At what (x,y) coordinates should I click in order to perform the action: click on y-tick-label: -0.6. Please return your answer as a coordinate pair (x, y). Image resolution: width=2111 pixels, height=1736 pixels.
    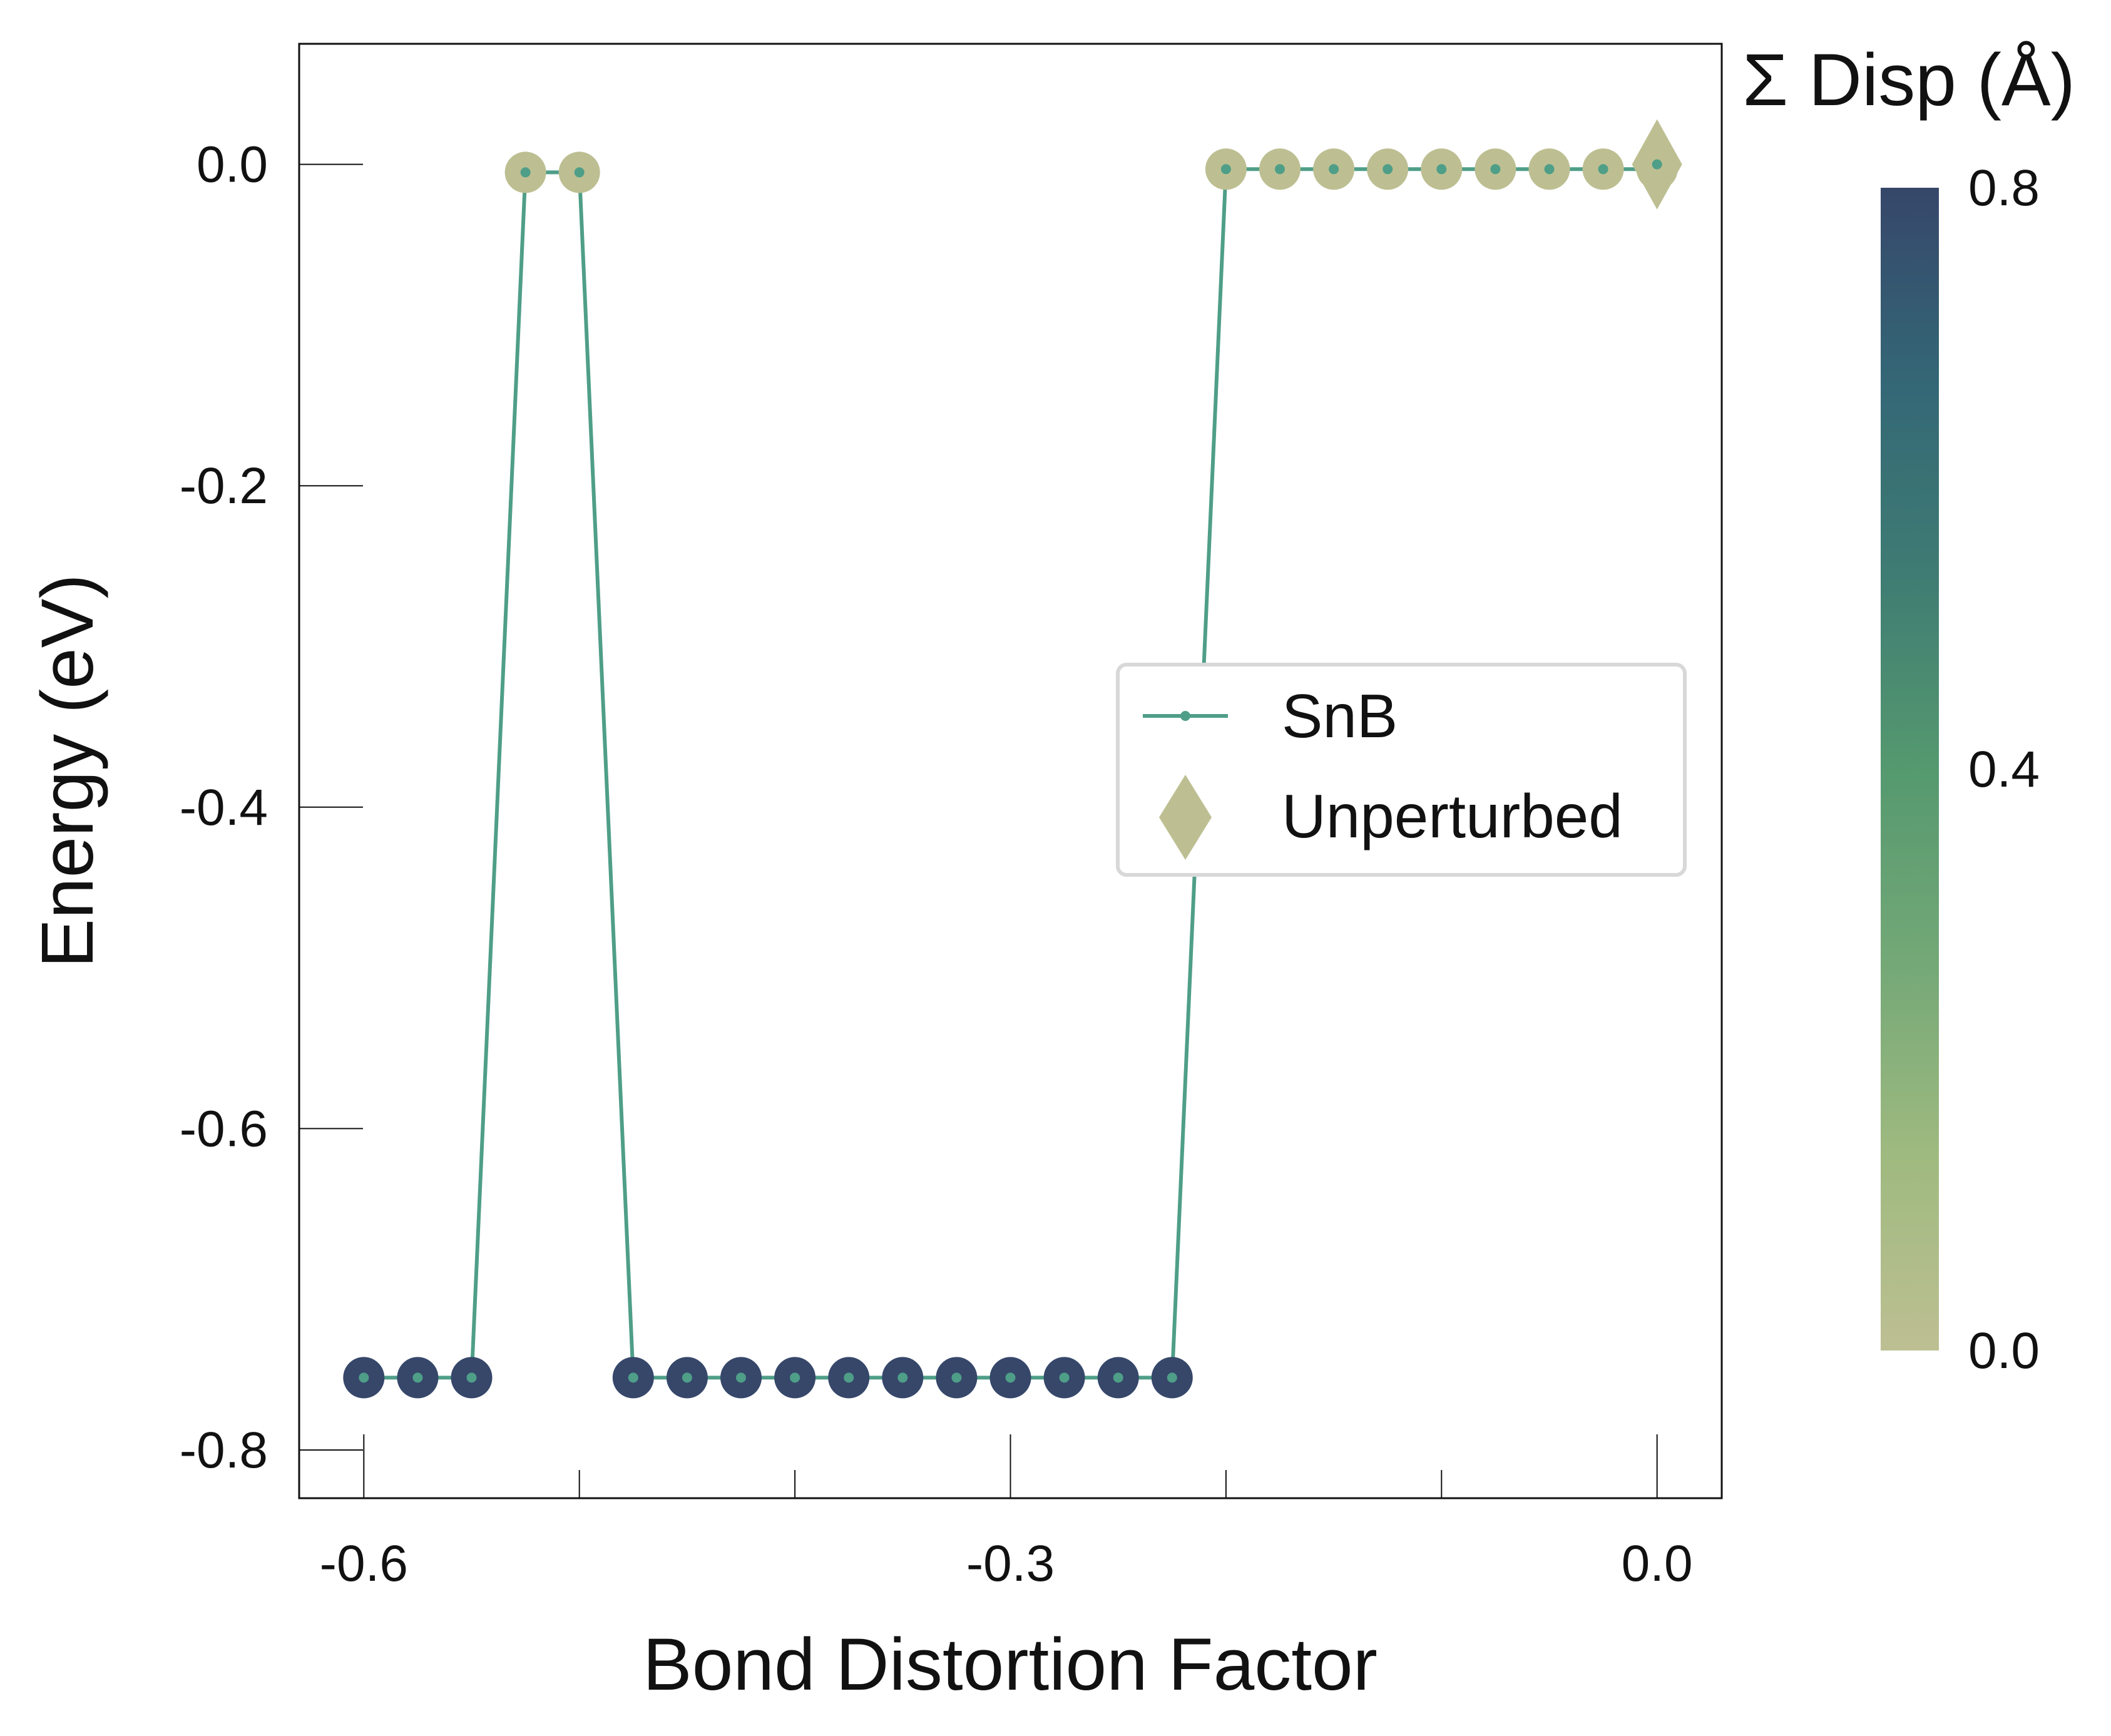
    Looking at the image, I should click on (224, 1128).